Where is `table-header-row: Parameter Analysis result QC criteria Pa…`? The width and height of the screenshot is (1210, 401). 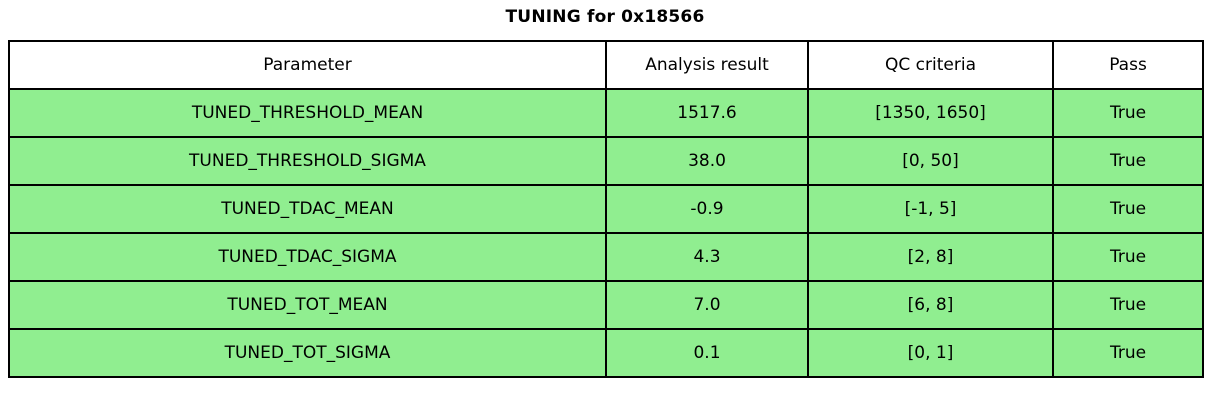
table-header-row: Parameter Analysis result QC criteria Pa… is located at coordinates (606, 65).